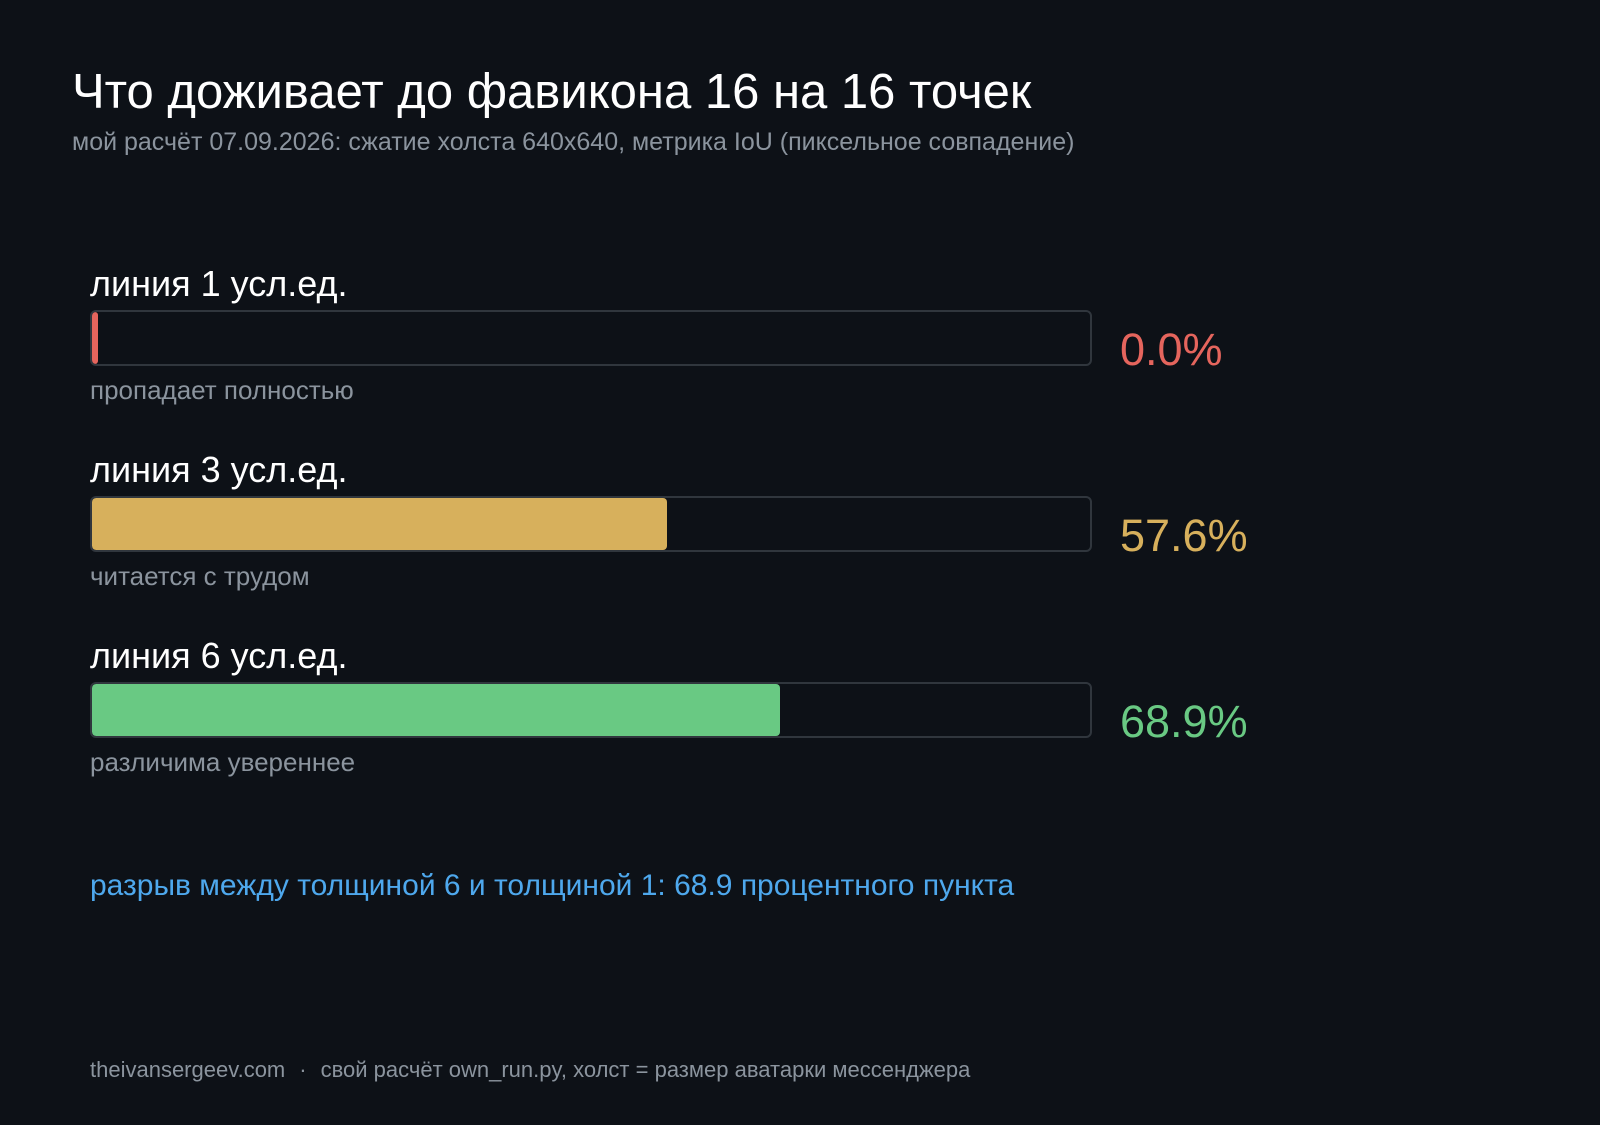  What do you see at coordinates (223, 762) in the screenshot?
I see `bar-note: различима увереннее` at bounding box center [223, 762].